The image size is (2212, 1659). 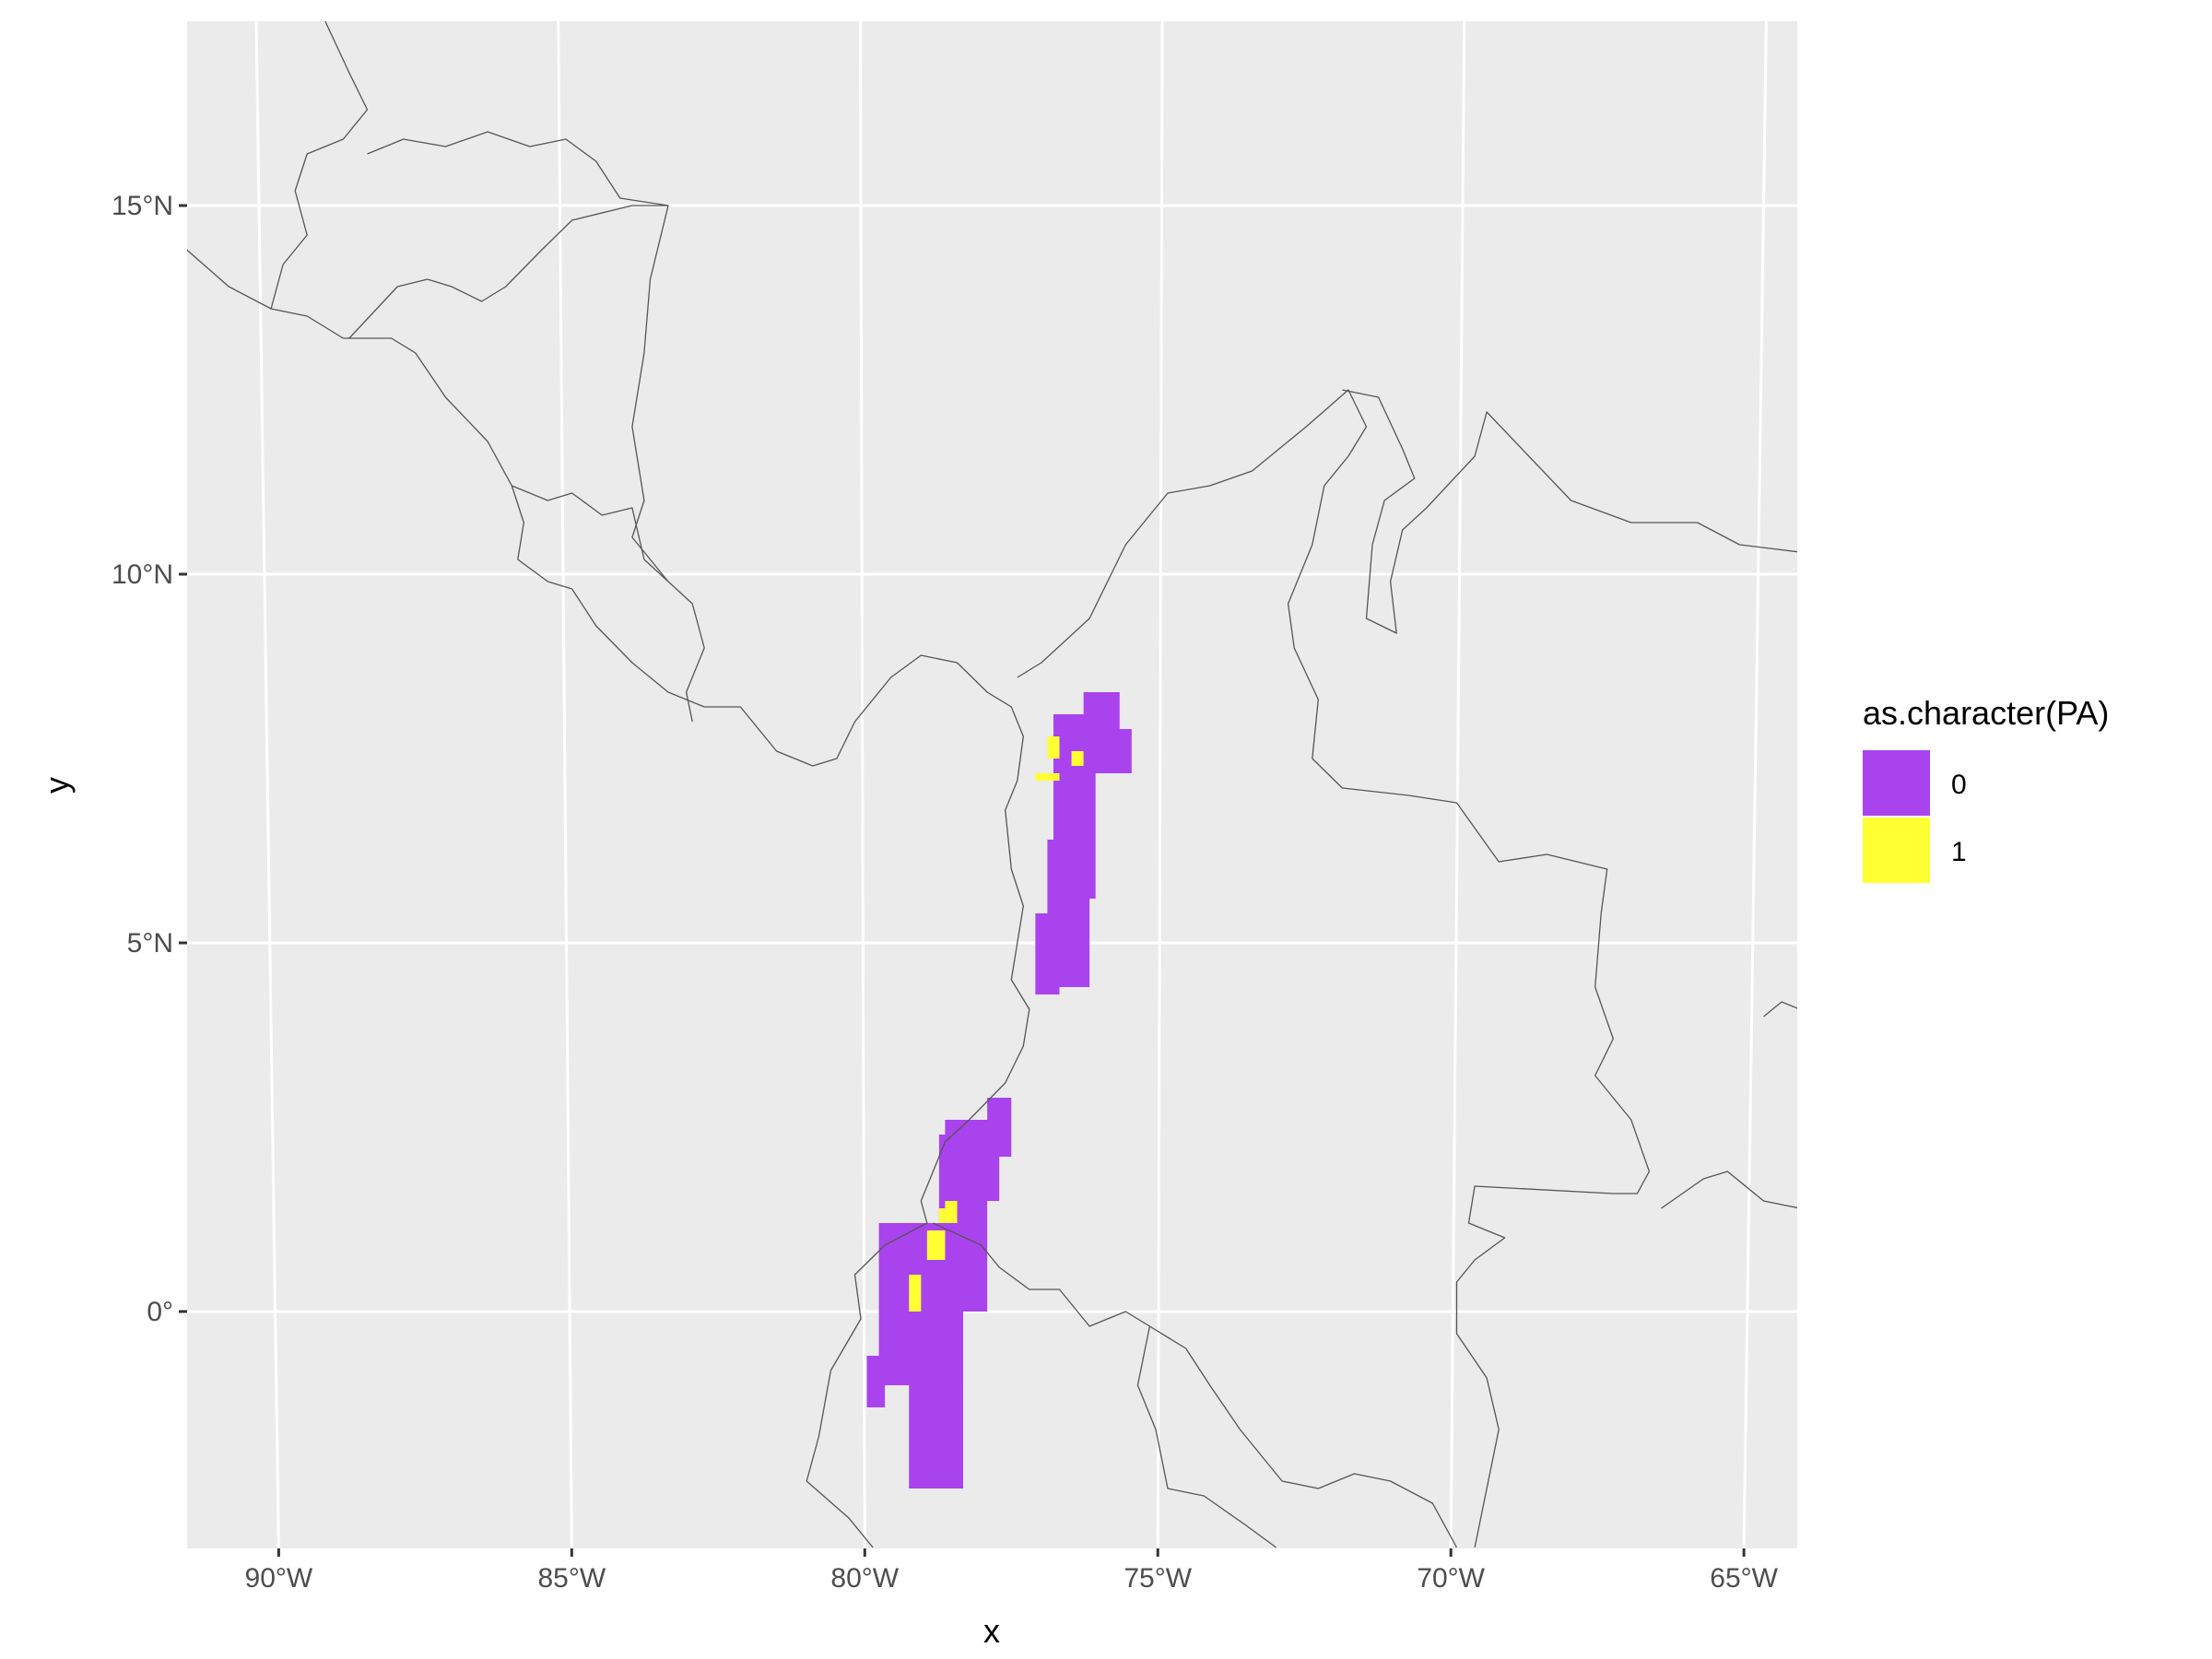 What do you see at coordinates (1012, 1571) in the screenshot?
I see `x-axis-ticks: 90°W 85°W 80°W 75°W 70°W 65°W` at bounding box center [1012, 1571].